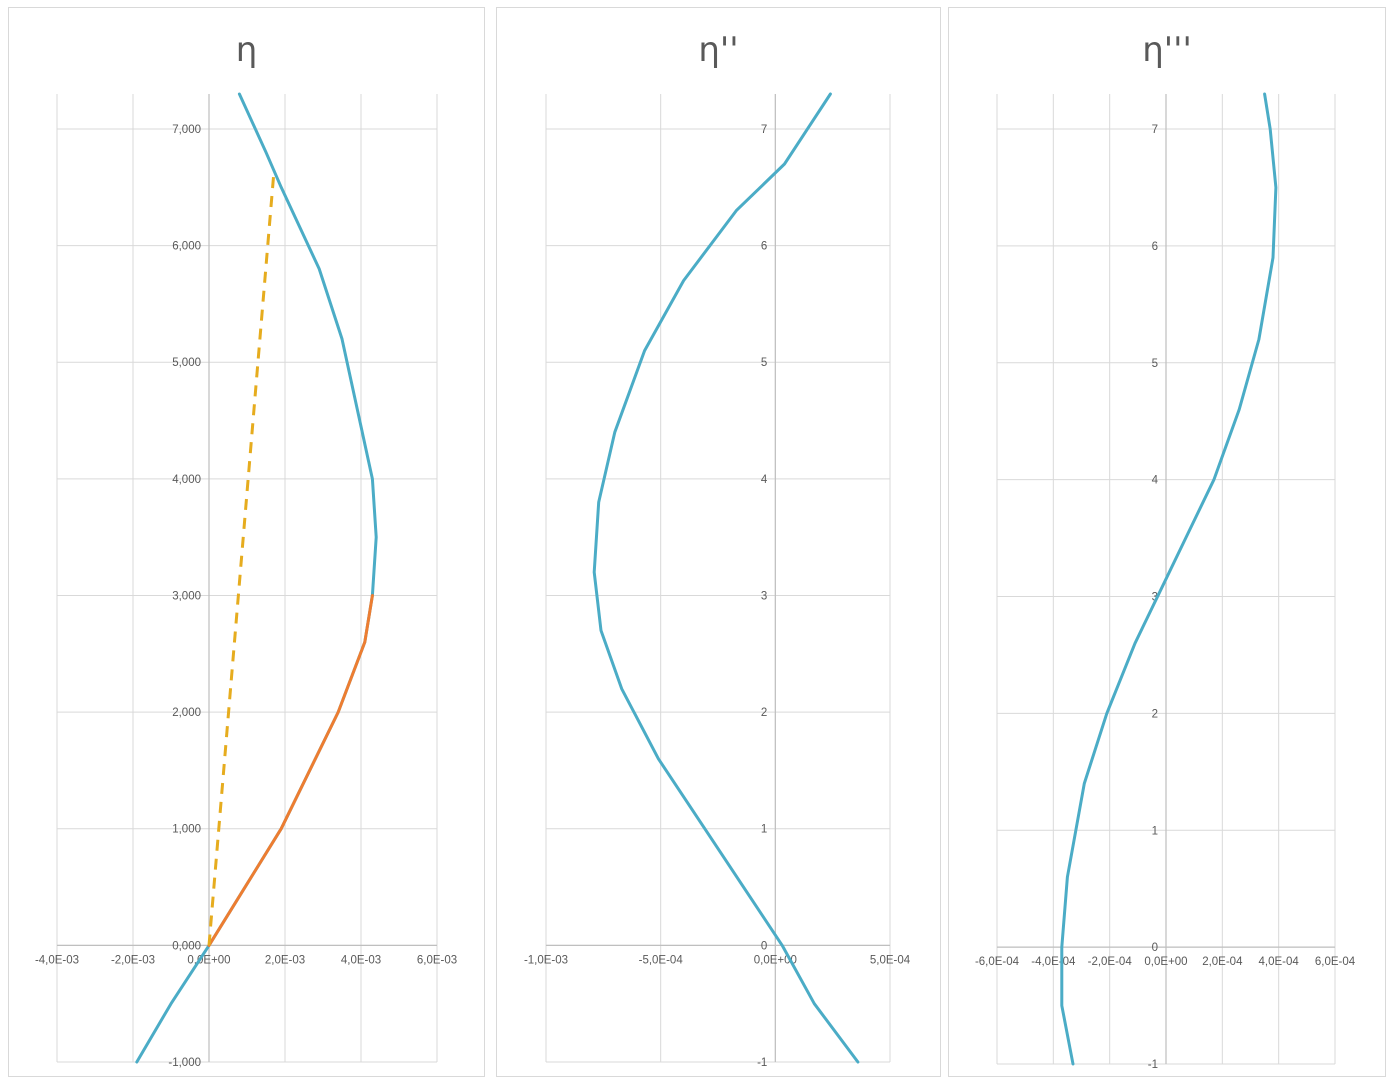 The height and width of the screenshot is (1082, 1391). What do you see at coordinates (1222, 962) in the screenshot?
I see `eta-third-derivative-x-tick-label: 2,0E-04` at bounding box center [1222, 962].